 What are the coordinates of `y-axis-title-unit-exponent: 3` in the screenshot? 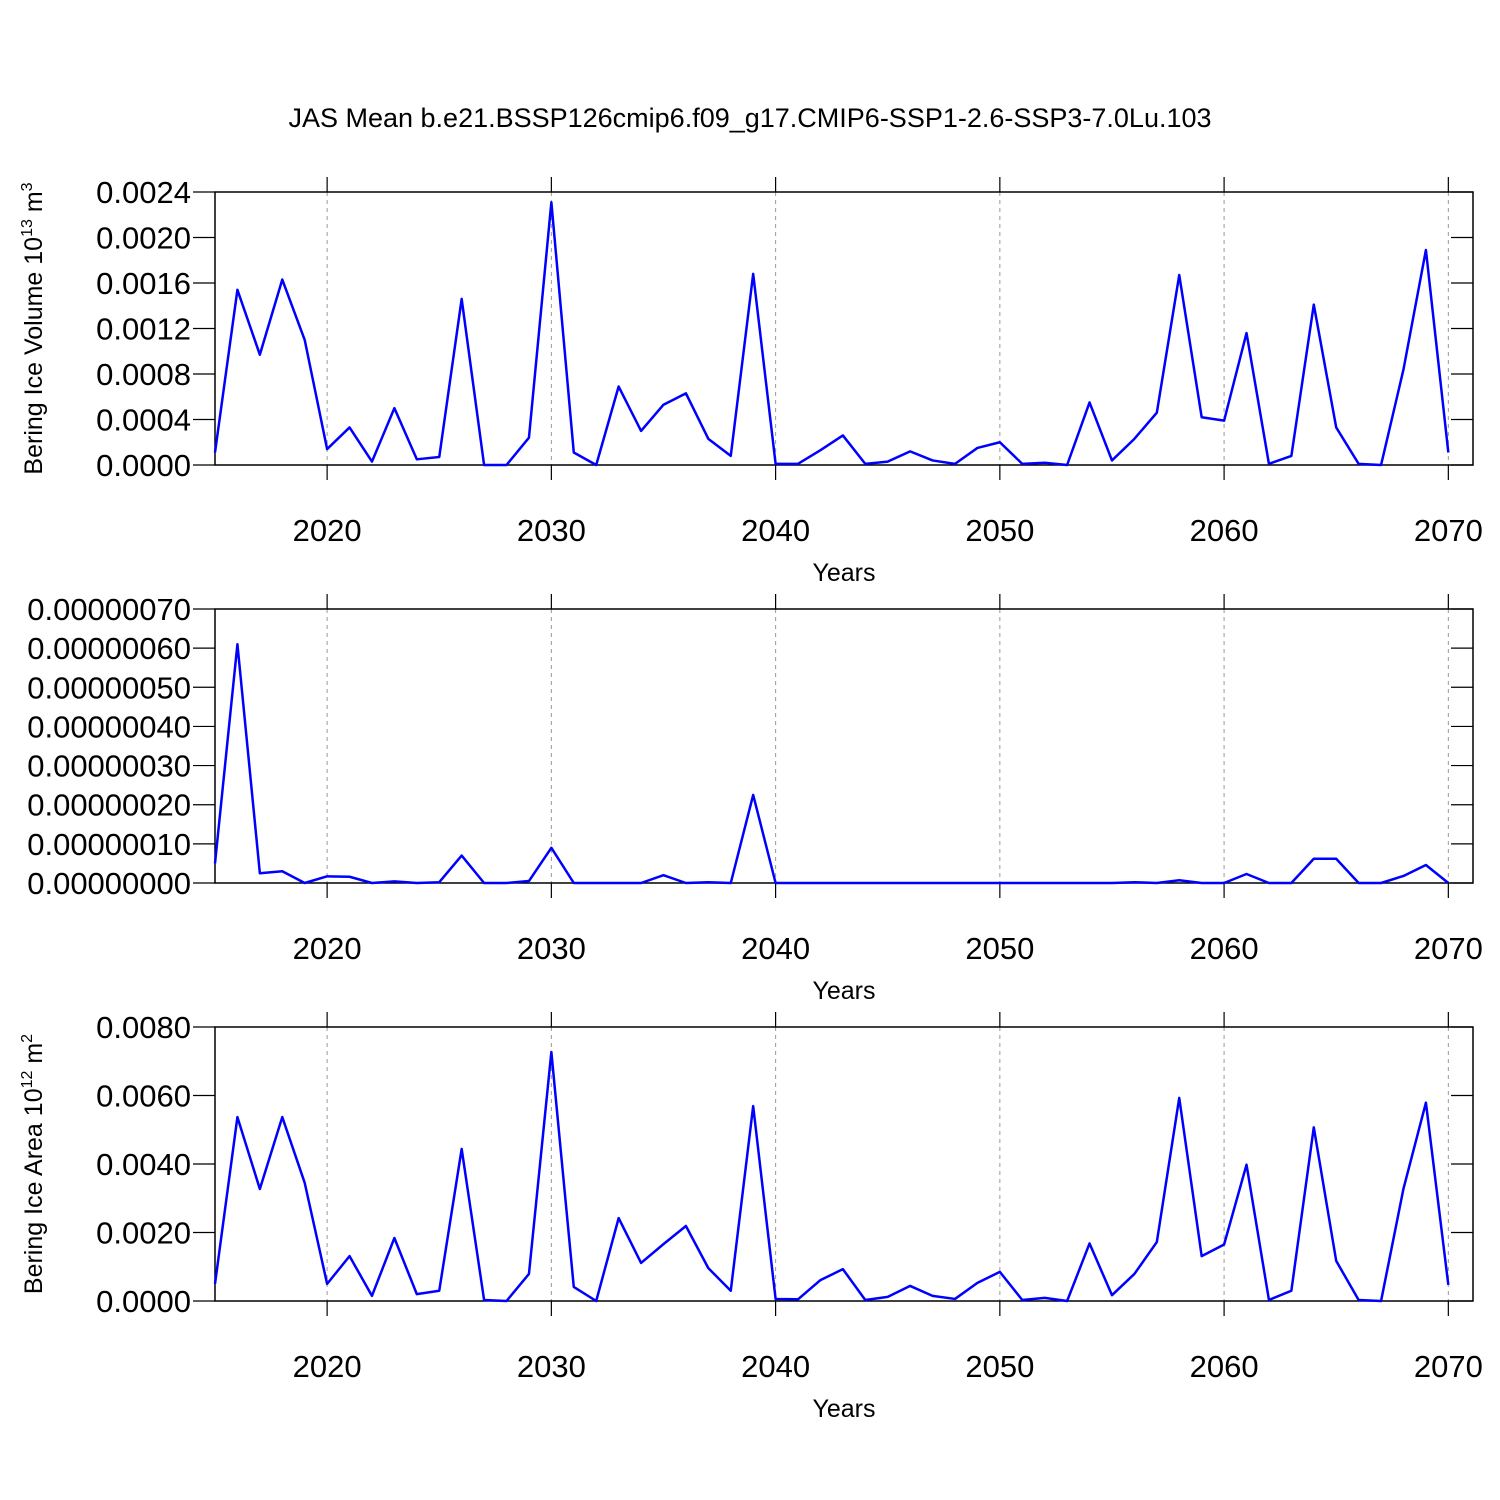 It's located at (27, 186).